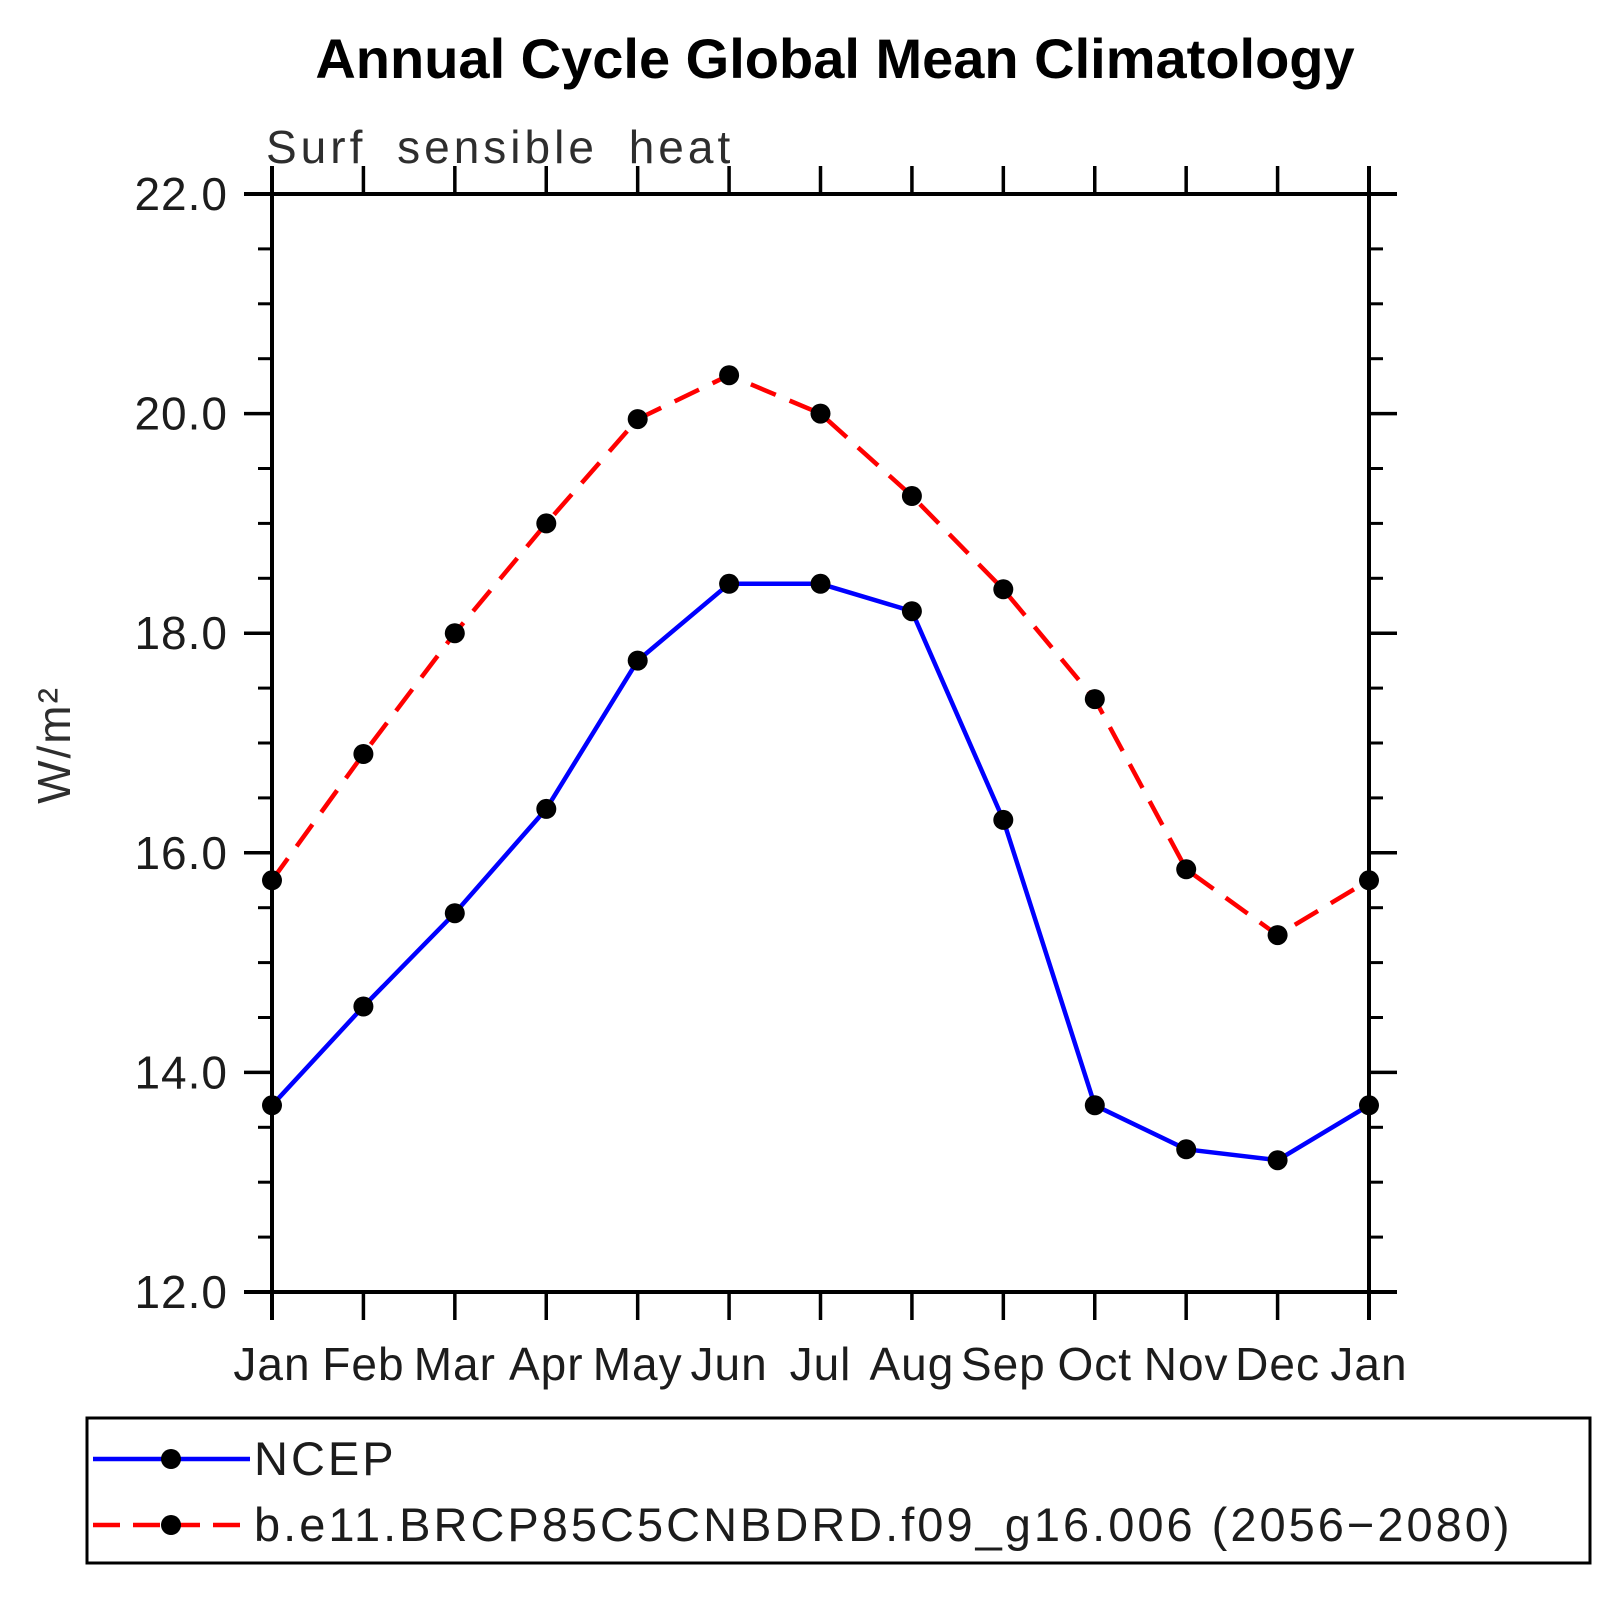 The height and width of the screenshot is (1608, 1603). I want to click on legend-box, so click(838, 1490).